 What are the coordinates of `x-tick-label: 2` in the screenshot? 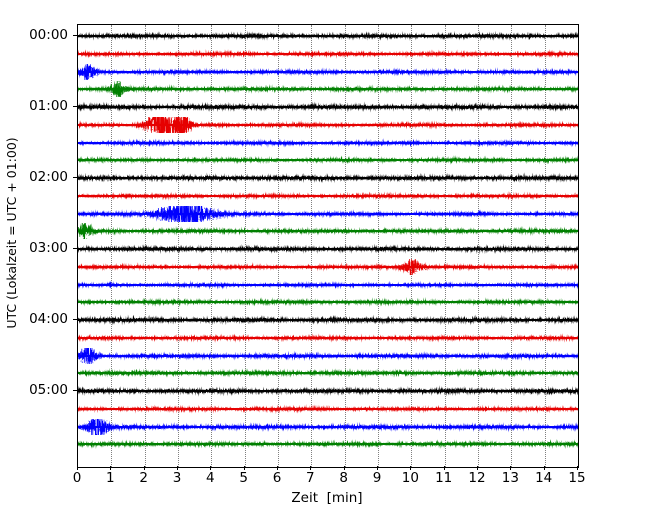 It's located at (143, 478).